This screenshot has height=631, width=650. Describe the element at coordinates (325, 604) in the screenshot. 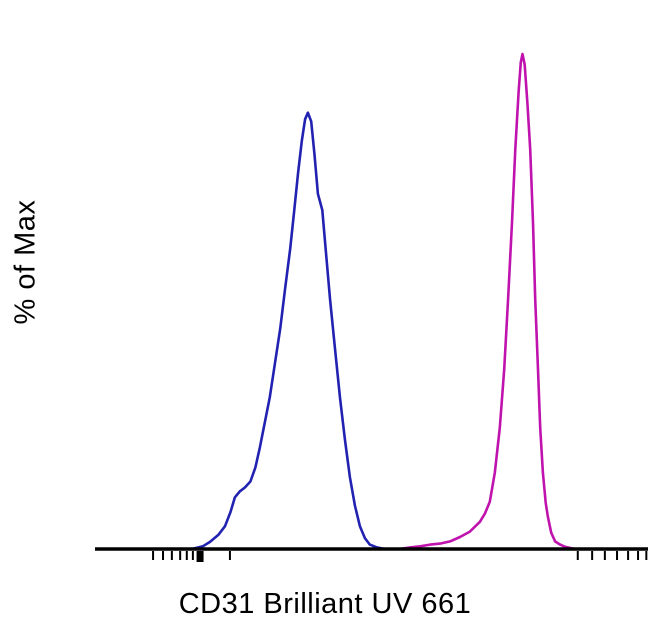

I see `x-axis-label: CD31 Brilliant UV 661` at that location.